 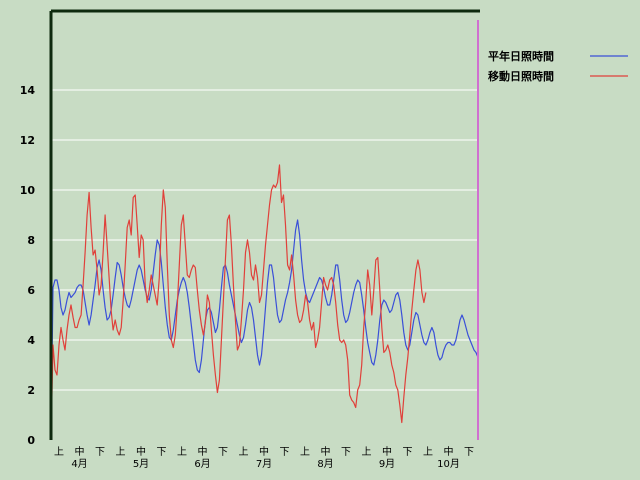 I want to click on x-month-label: 8月, so click(x=325, y=464).